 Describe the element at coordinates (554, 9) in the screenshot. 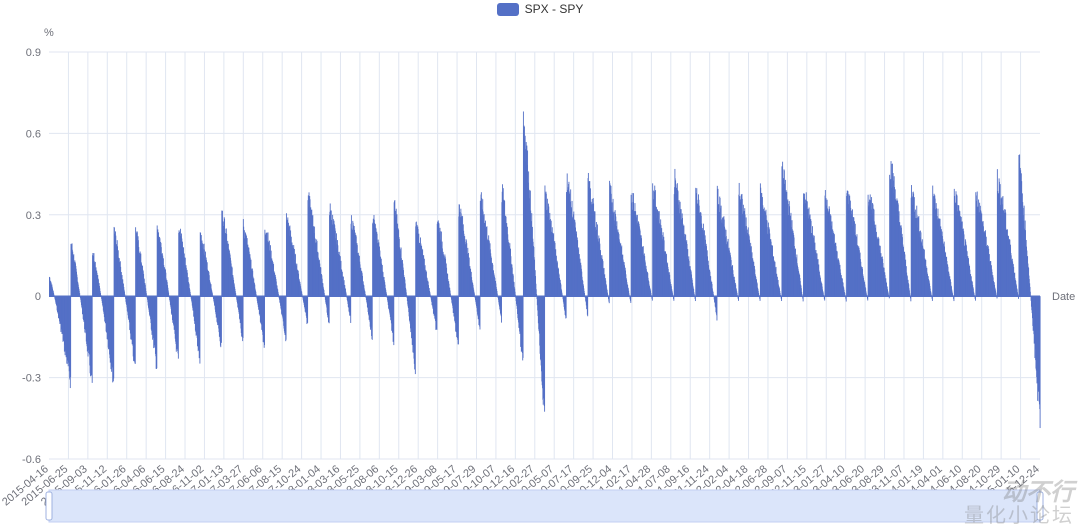

I see `legend-label: SPX - SPY` at that location.